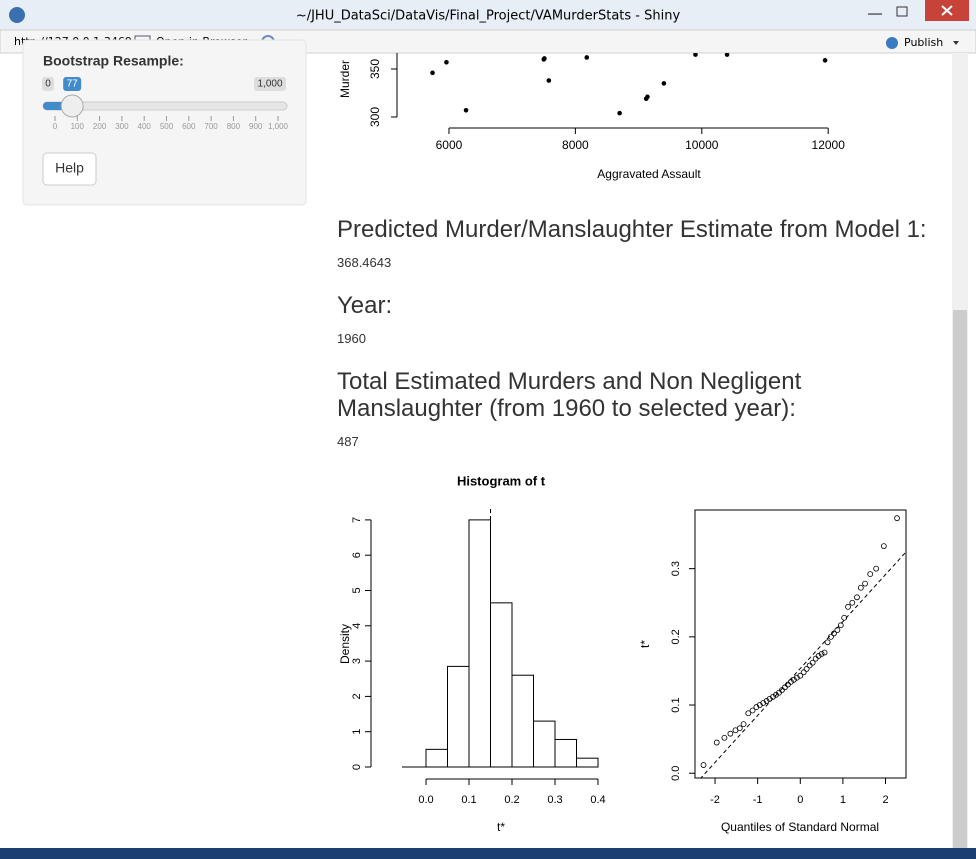 This screenshot has height=859, width=976. I want to click on x-tick-label: 10000, so click(702, 145).